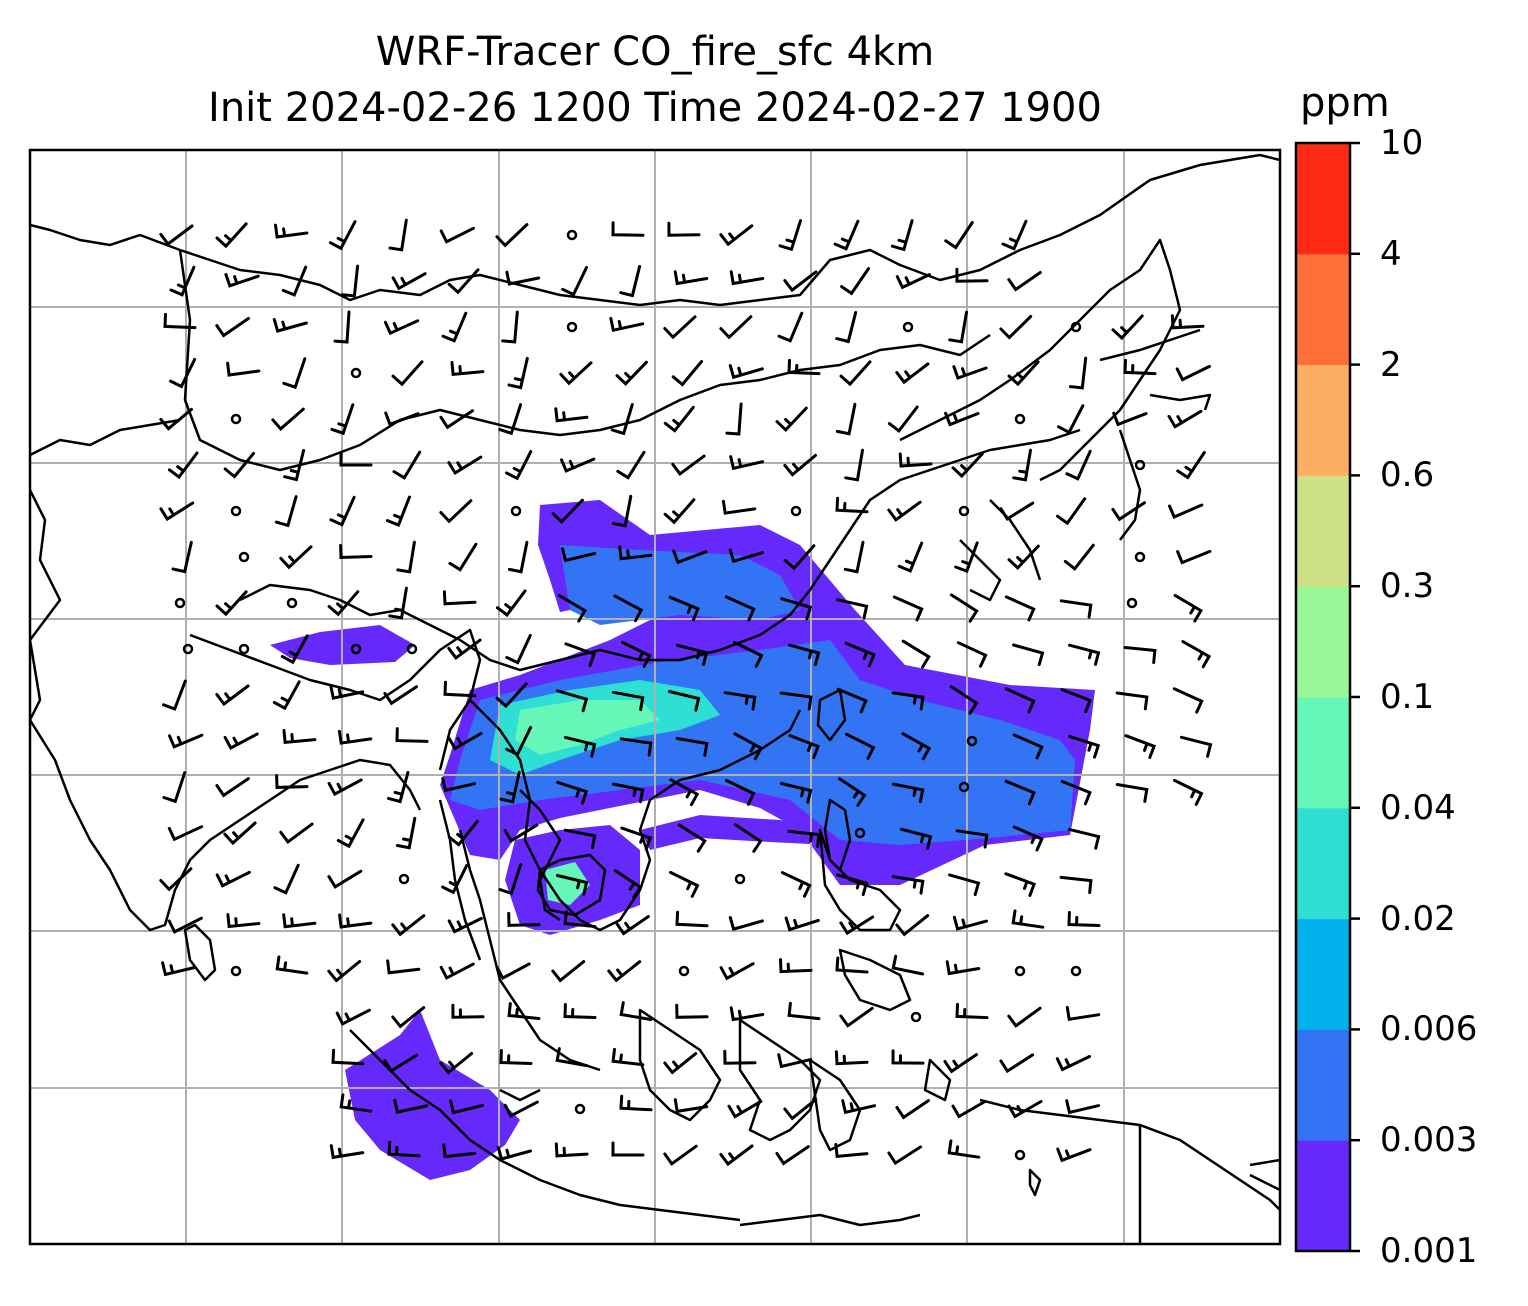 The height and width of the screenshot is (1306, 1528). Describe the element at coordinates (1407, 586) in the screenshot. I see `colorbar-tick-label: 0.3` at that location.